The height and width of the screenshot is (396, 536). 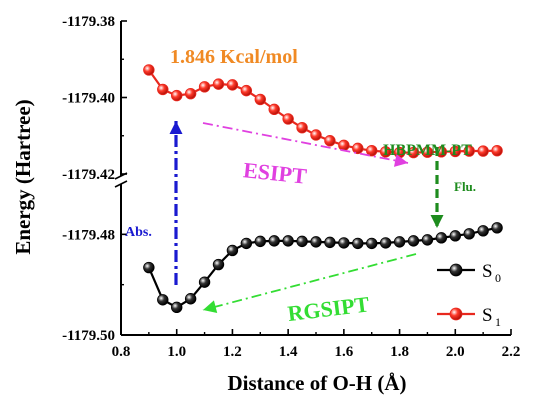 I want to click on y-tick-label: -1179.50, so click(x=88, y=336).